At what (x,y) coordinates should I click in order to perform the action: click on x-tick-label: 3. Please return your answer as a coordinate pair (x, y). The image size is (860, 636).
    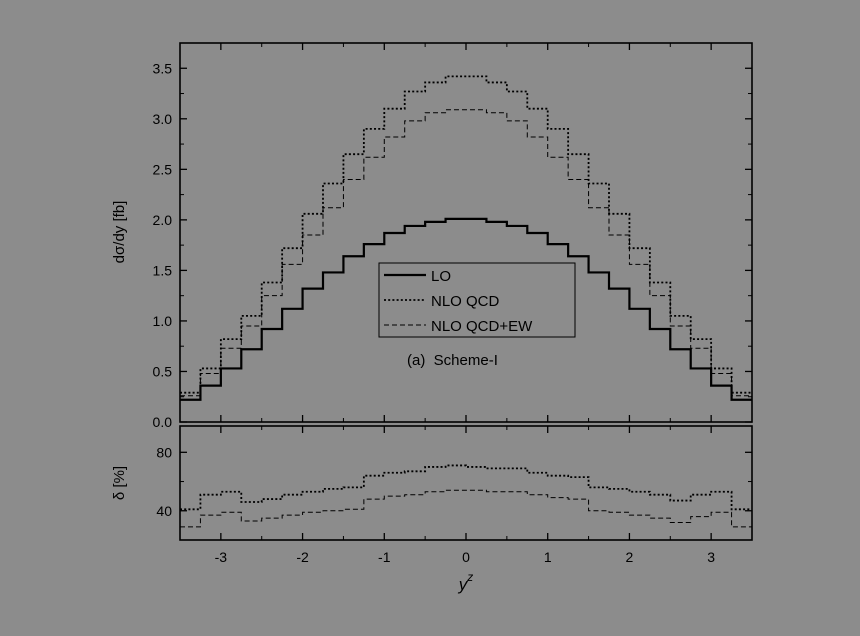
    Looking at the image, I should click on (711, 557).